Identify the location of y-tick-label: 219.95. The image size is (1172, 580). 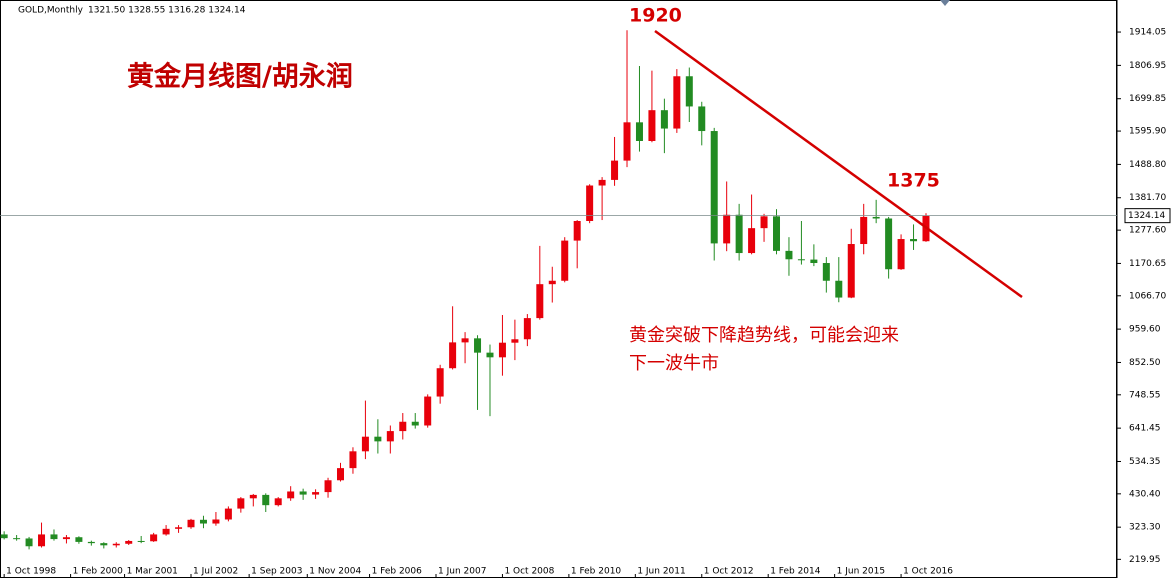
(1145, 560).